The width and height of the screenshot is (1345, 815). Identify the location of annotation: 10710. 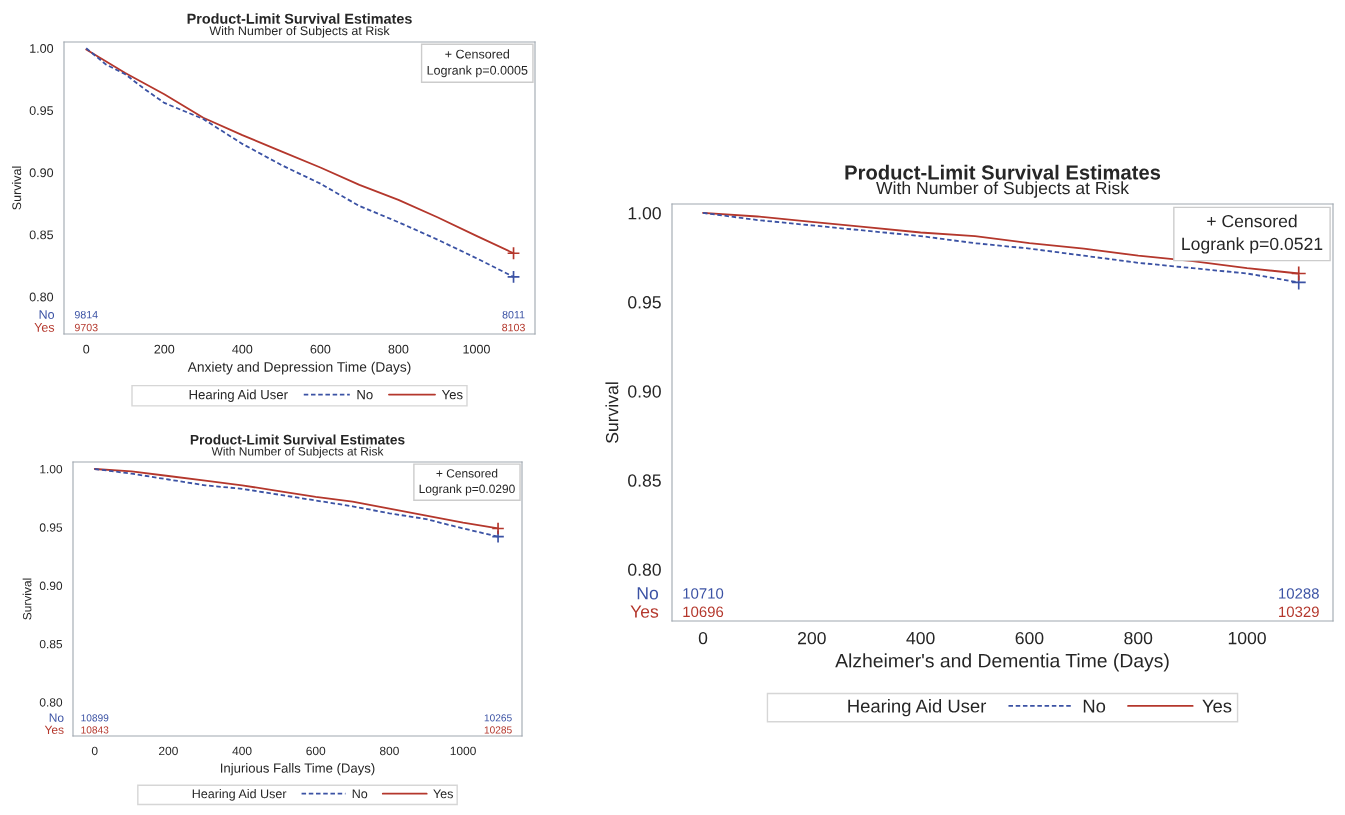
(703, 593).